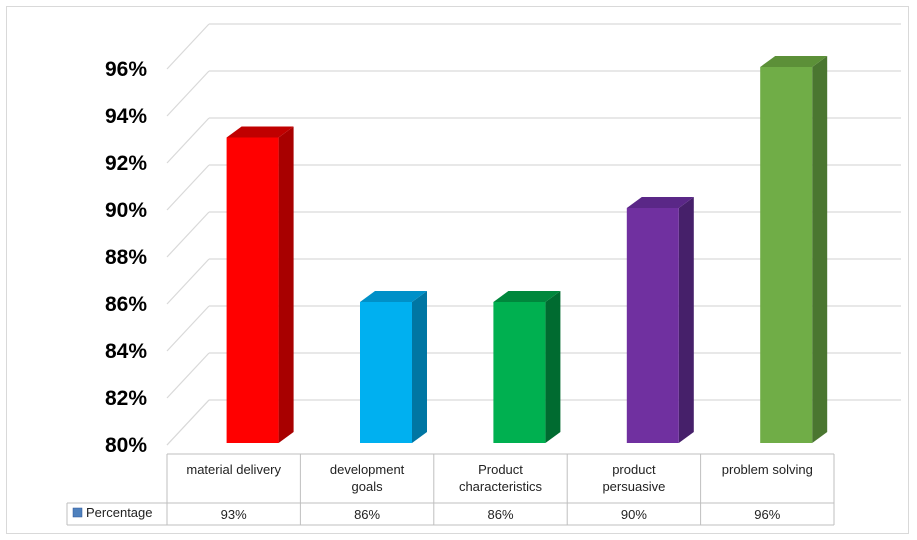 The image size is (917, 540). Describe the element at coordinates (767, 469) in the screenshot. I see `category-label: problem solving` at that location.